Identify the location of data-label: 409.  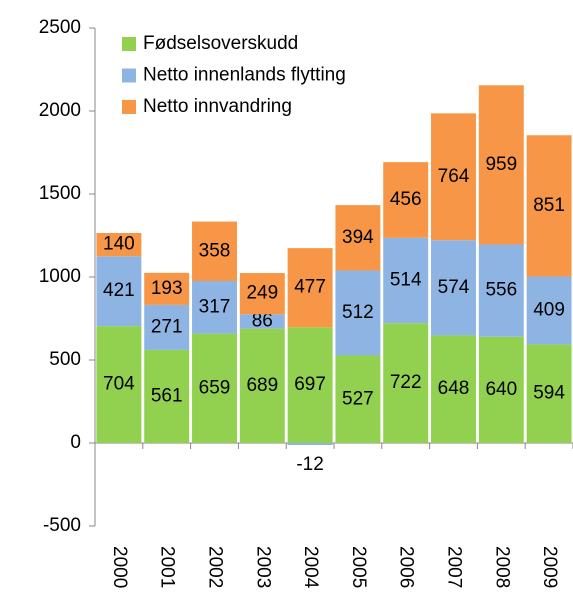
(549, 309).